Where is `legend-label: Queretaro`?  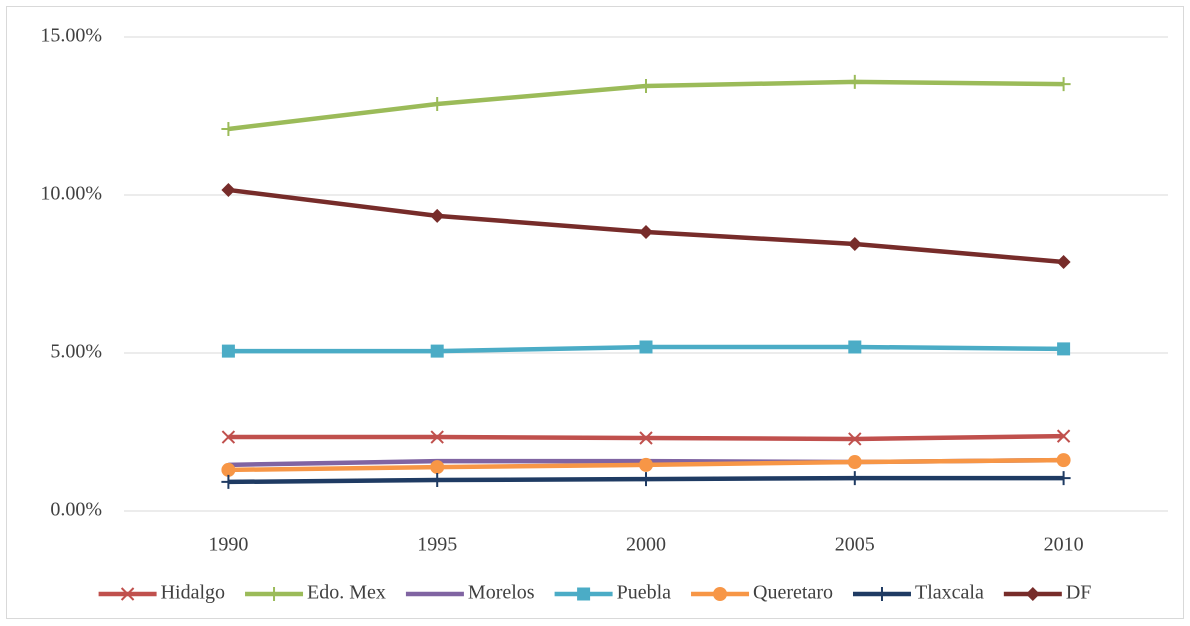 legend-label: Queretaro is located at coordinates (793, 593).